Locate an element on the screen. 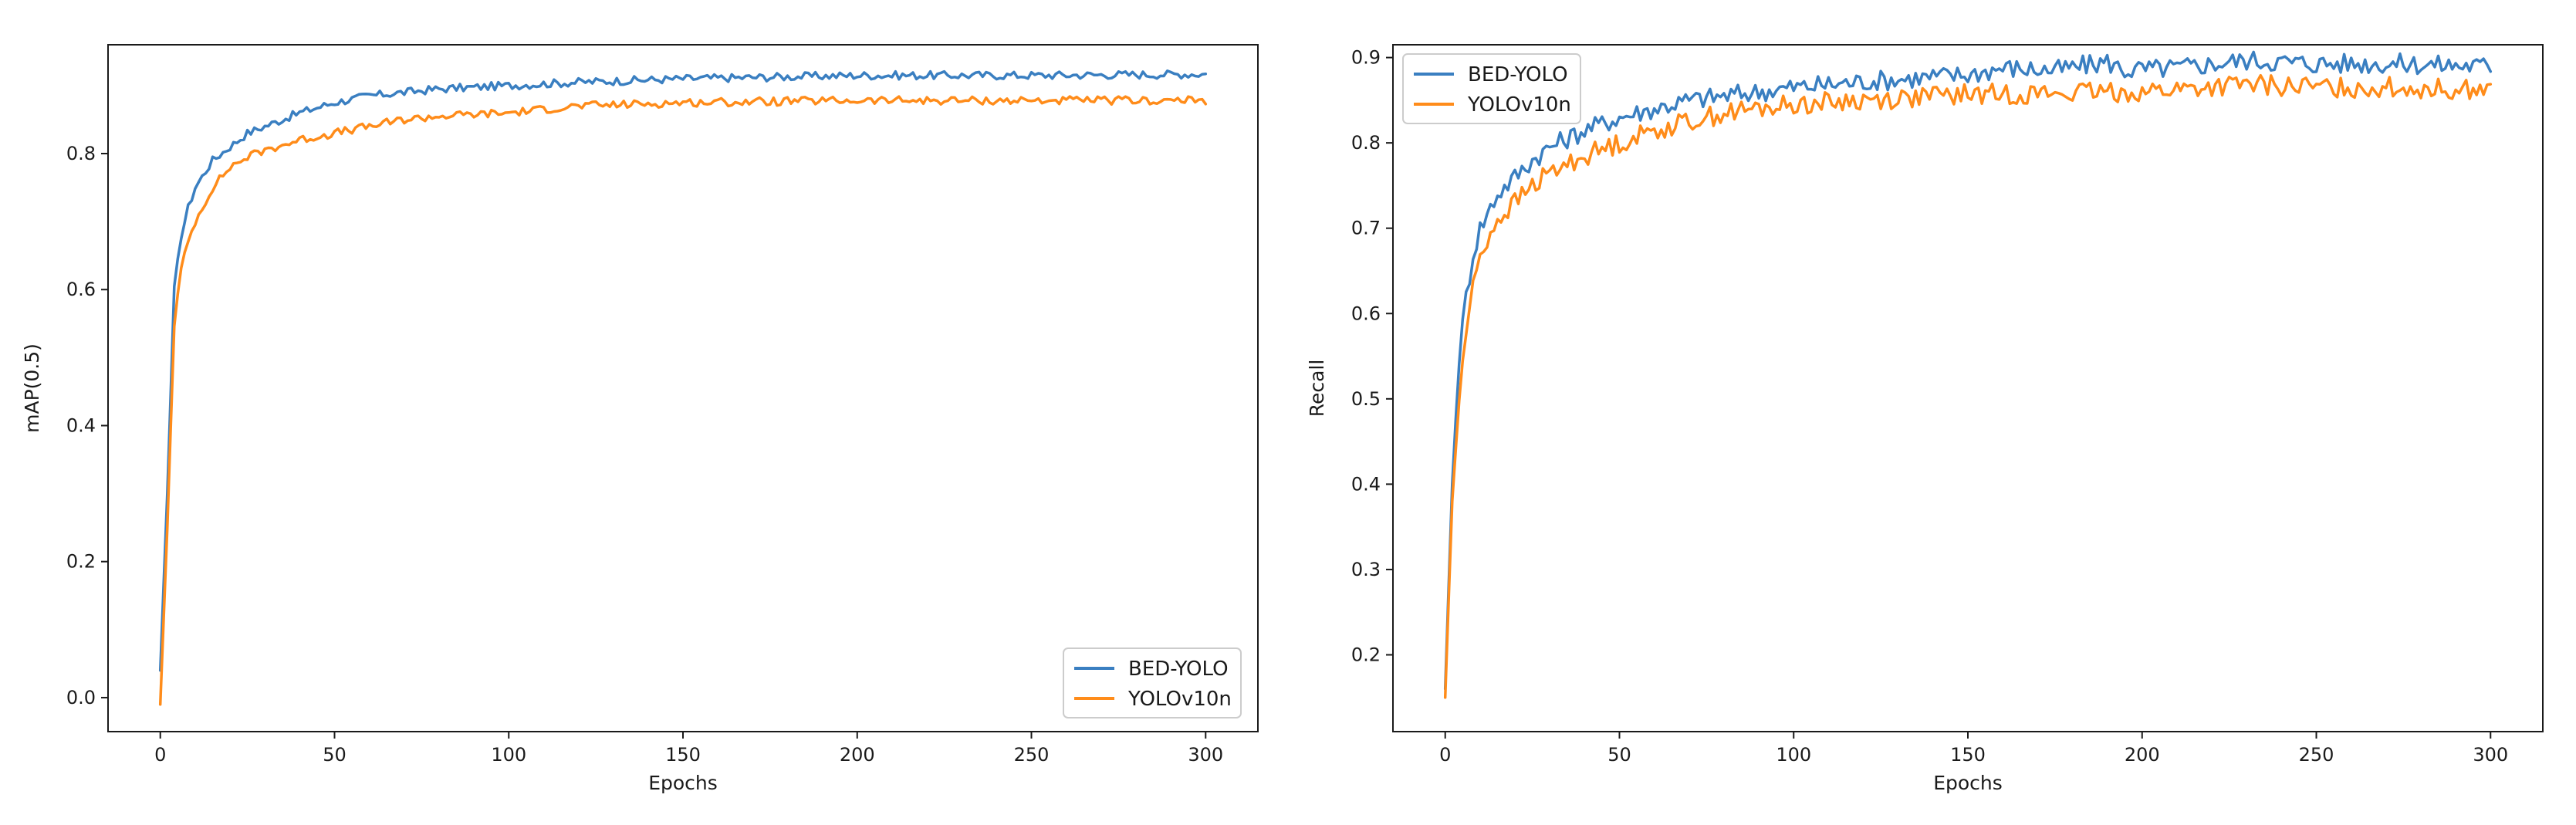  y-axis-label: mAP(0.5) is located at coordinates (32, 388).